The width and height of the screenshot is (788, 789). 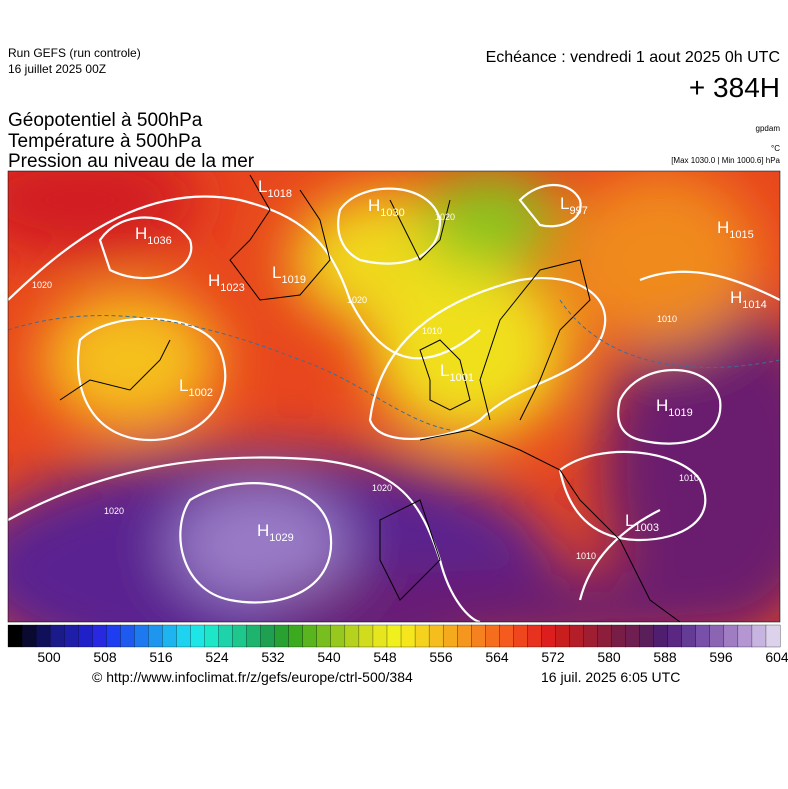 What do you see at coordinates (386, 207) in the screenshot?
I see `pressure-center: H1030` at bounding box center [386, 207].